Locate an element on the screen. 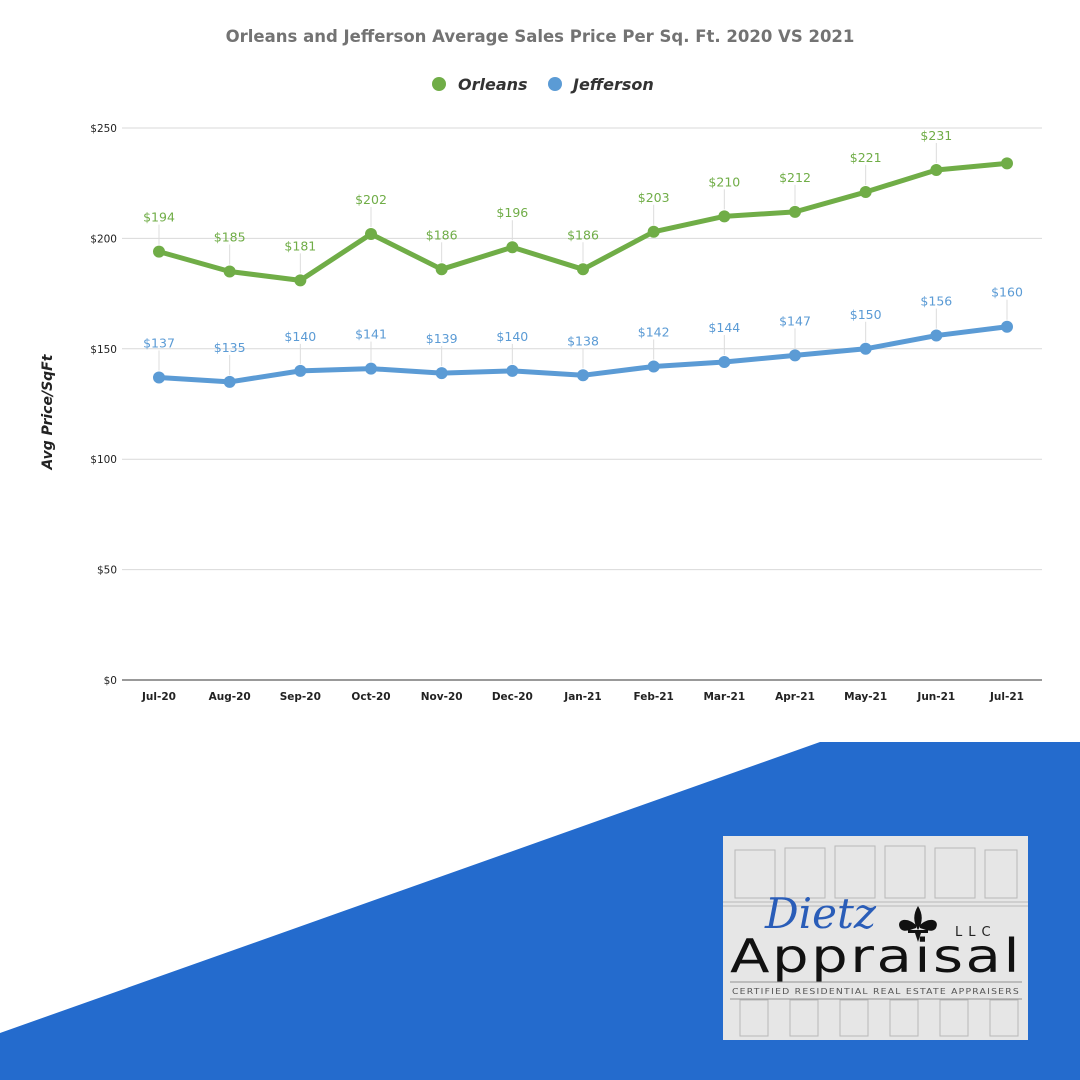 The width and height of the screenshot is (1080, 1080). y-tick-label: $150 is located at coordinates (103, 350).